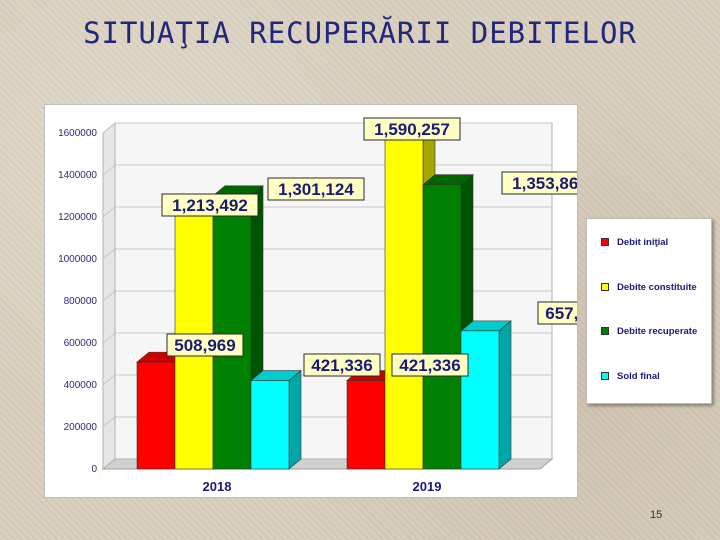 The height and width of the screenshot is (540, 720). Describe the element at coordinates (427, 486) in the screenshot. I see `x-tick-label: 2019` at that location.